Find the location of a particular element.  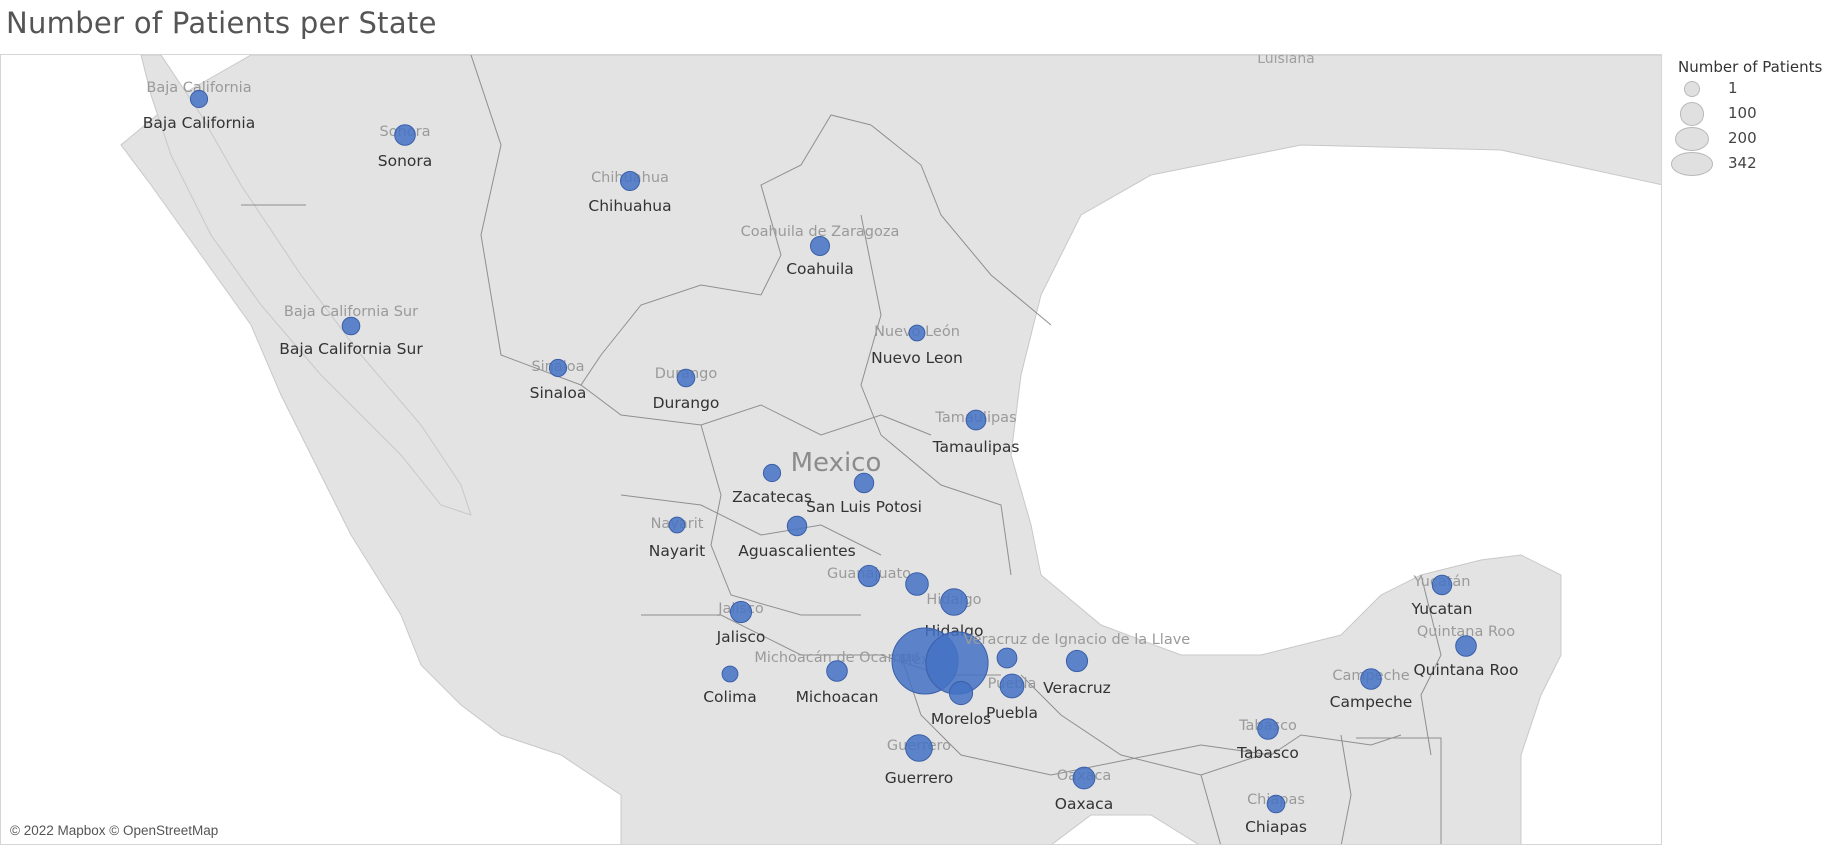

state-mark-group: Guanajuato is located at coordinates (869, 576).